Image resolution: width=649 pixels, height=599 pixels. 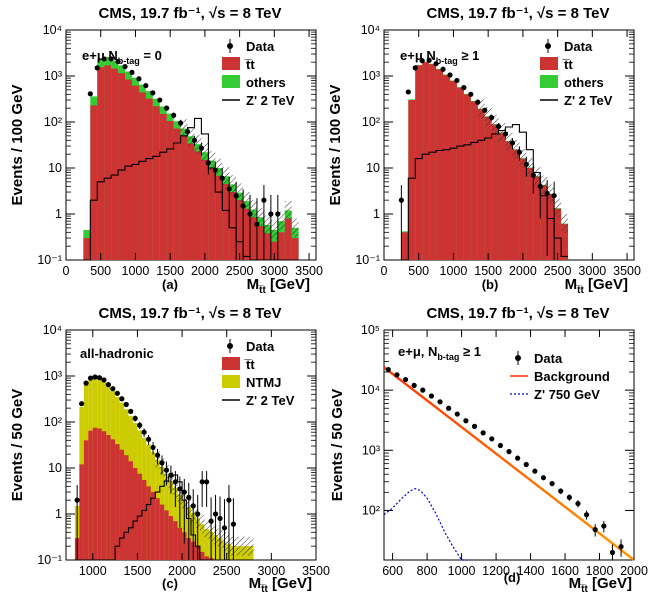 I want to click on panel-d-xtick-label-1: 800, so click(x=427, y=571).